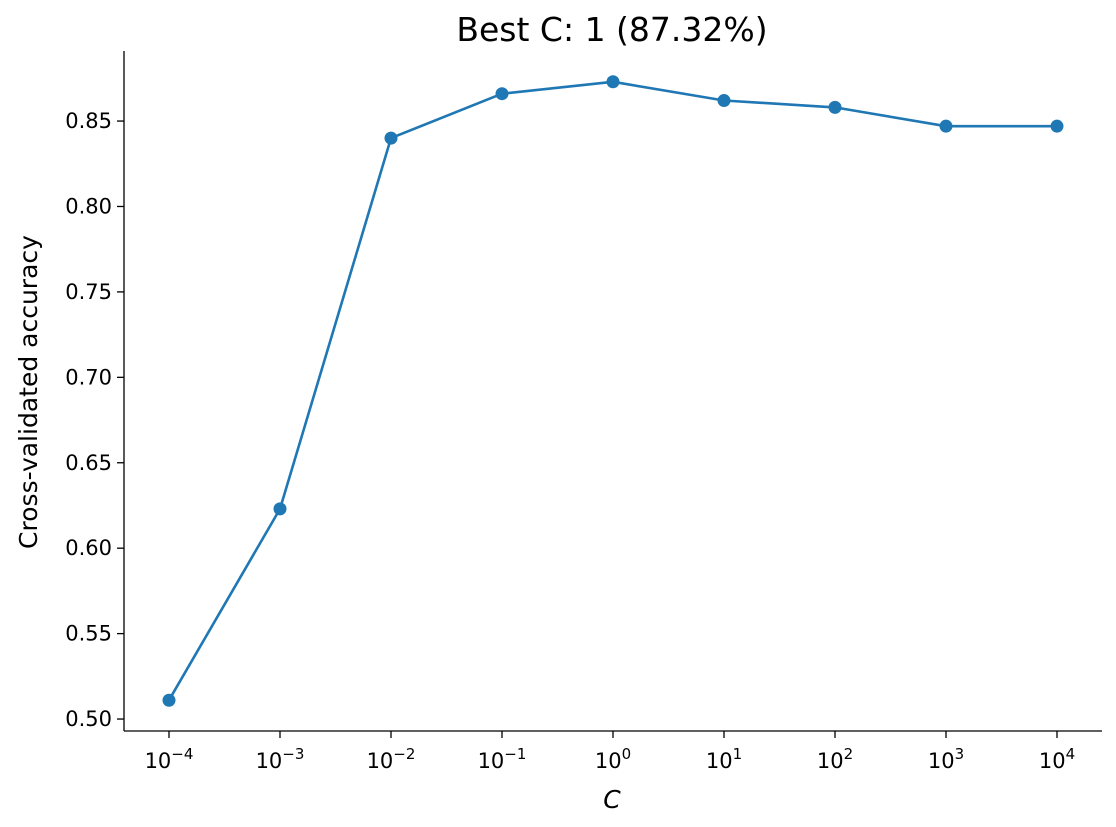  What do you see at coordinates (88, 377) in the screenshot?
I see `y-tick-label: 0.70` at bounding box center [88, 377].